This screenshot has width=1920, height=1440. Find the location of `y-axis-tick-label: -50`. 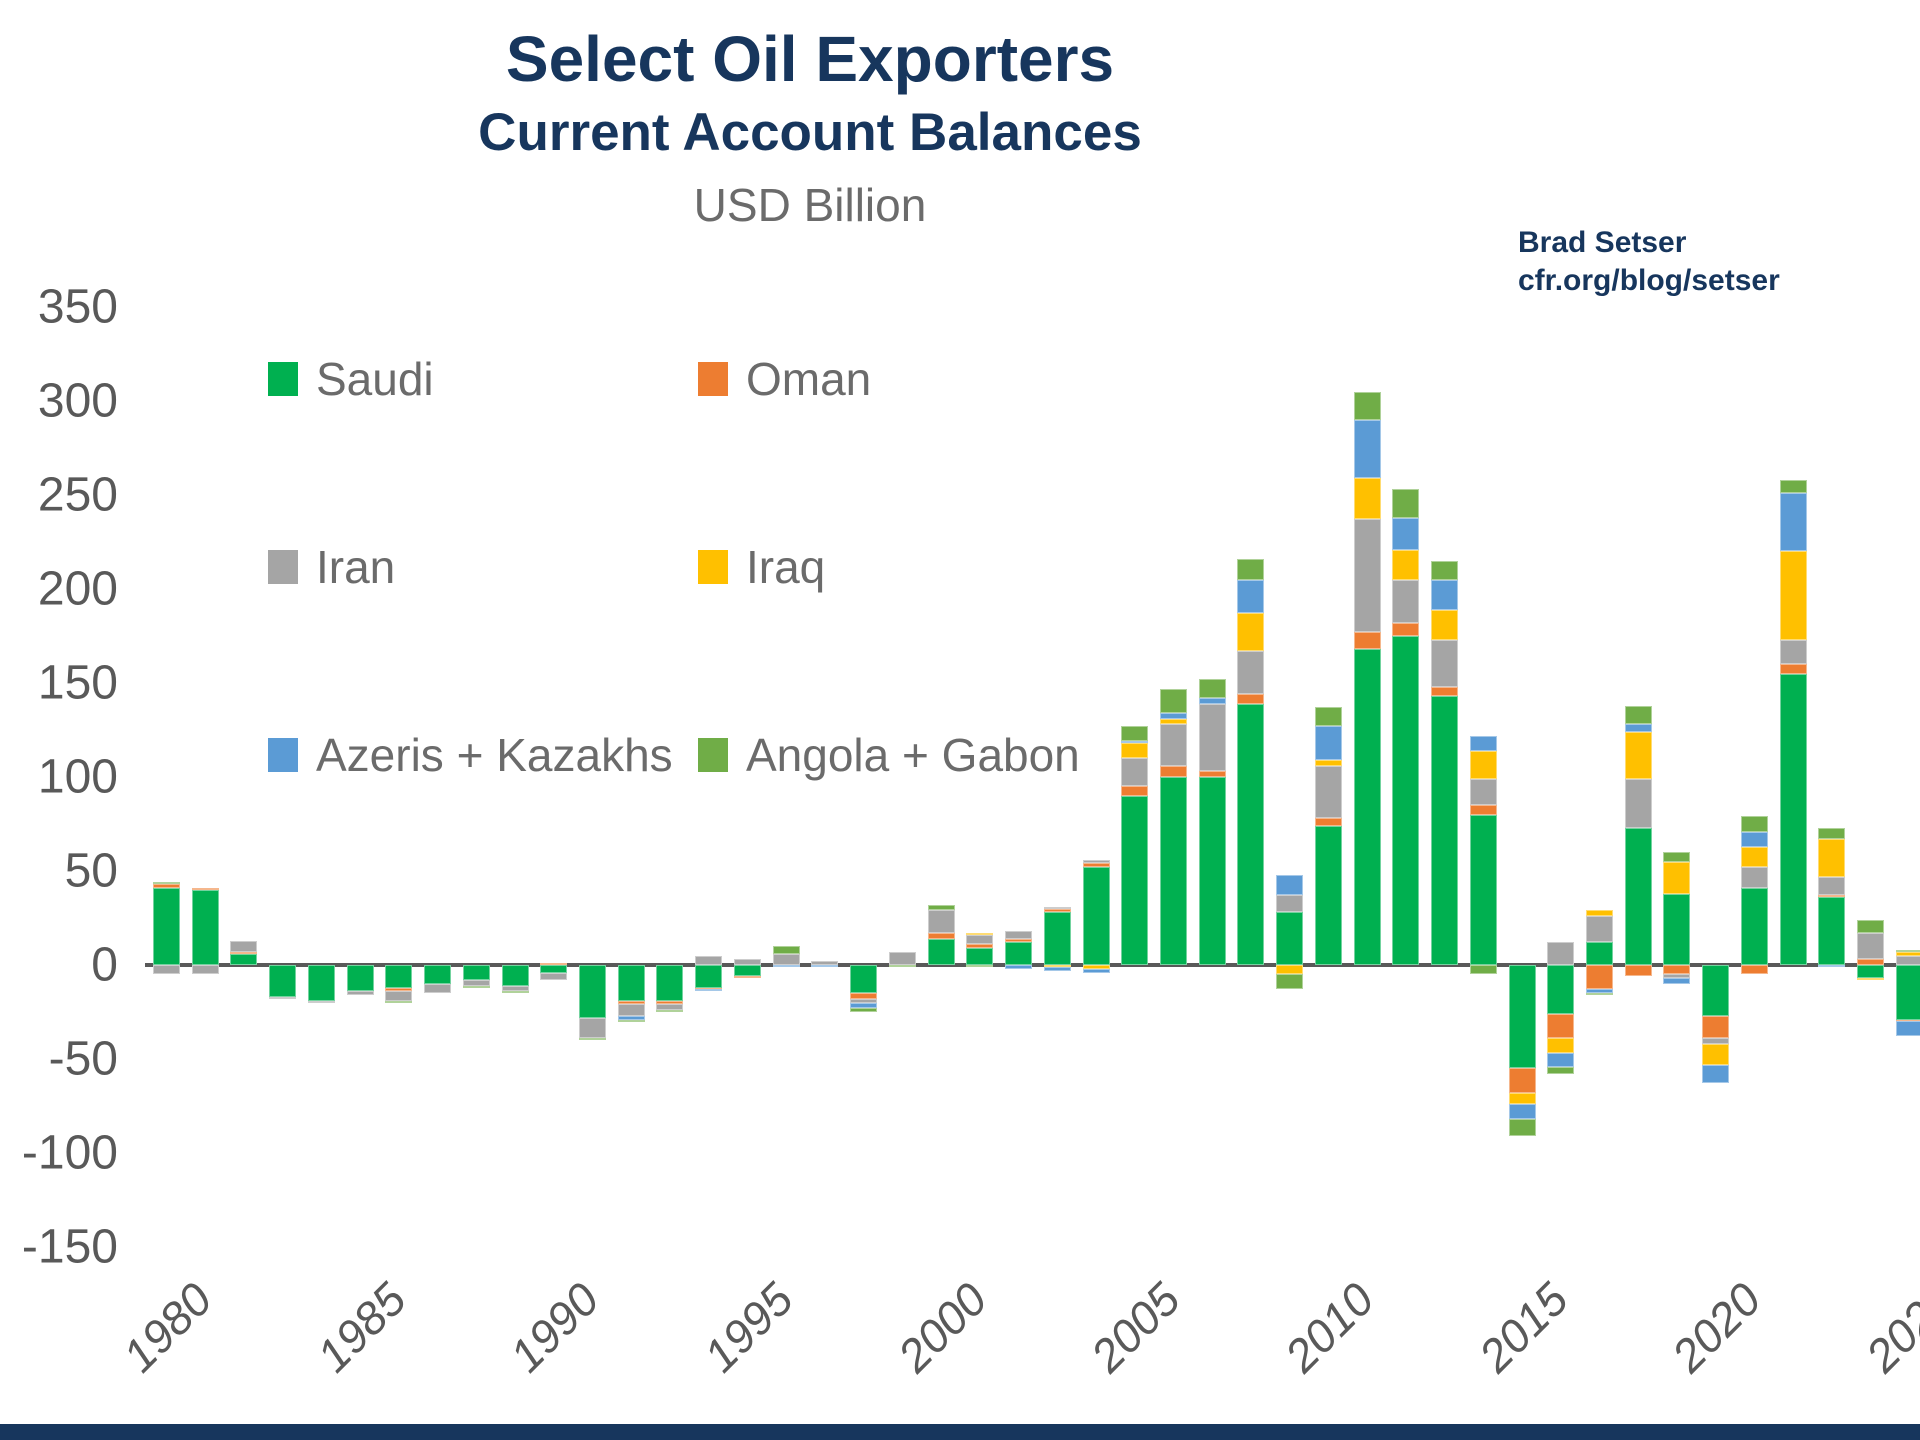

y-axis-tick-label: -50 is located at coordinates (83, 1059).